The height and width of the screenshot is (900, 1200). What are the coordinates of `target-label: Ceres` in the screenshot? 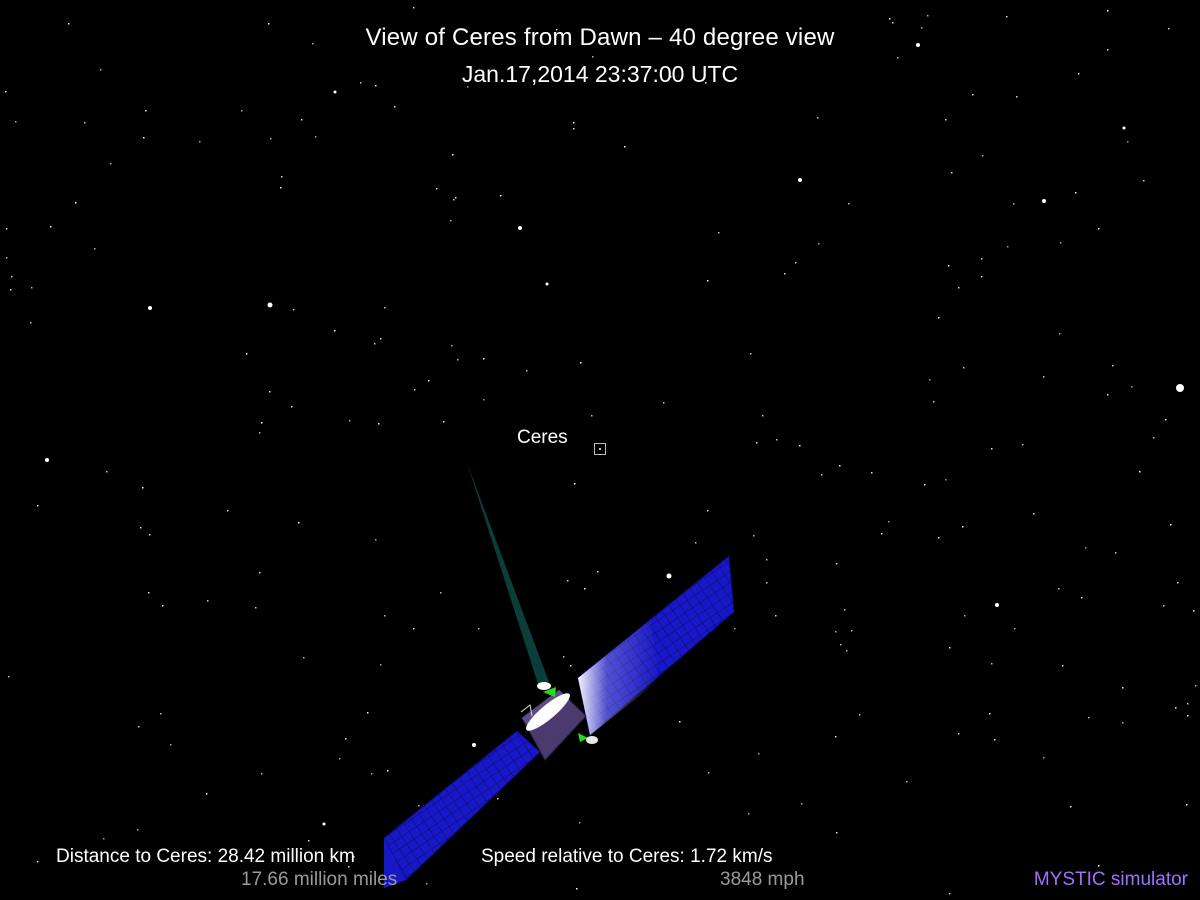 It's located at (542, 437).